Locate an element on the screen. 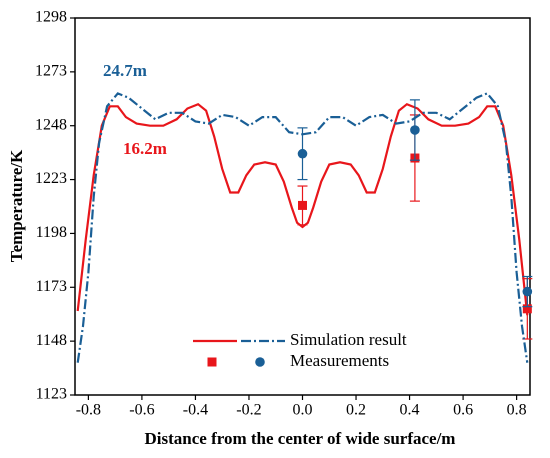  x-tick-label: 0.6 is located at coordinates (463, 410).